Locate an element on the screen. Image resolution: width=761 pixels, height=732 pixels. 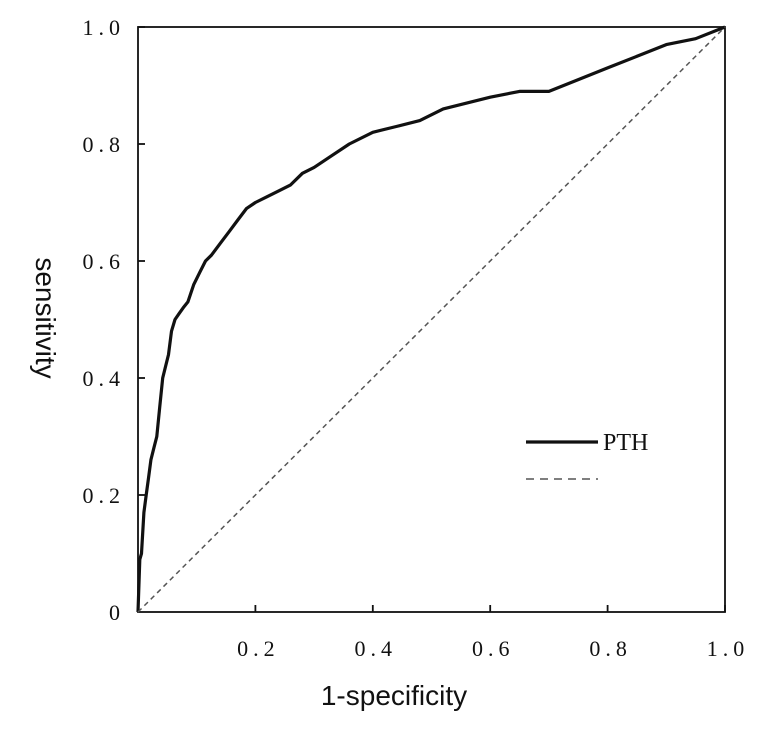
x-tick-label: 0.8 is located at coordinates (610, 648).